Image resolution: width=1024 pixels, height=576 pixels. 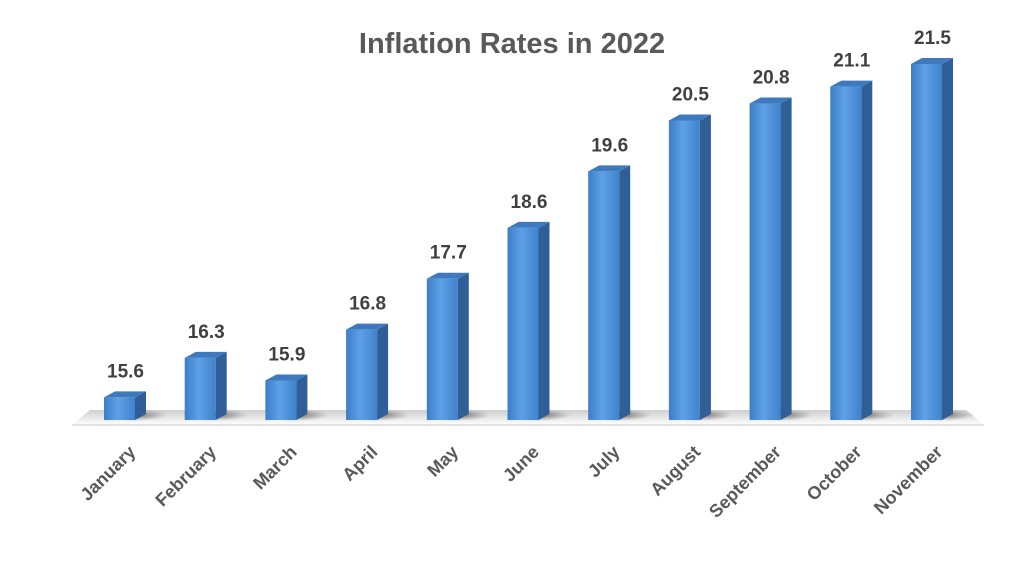 What do you see at coordinates (442, 461) in the screenshot?
I see `x-tick-label-may: May` at bounding box center [442, 461].